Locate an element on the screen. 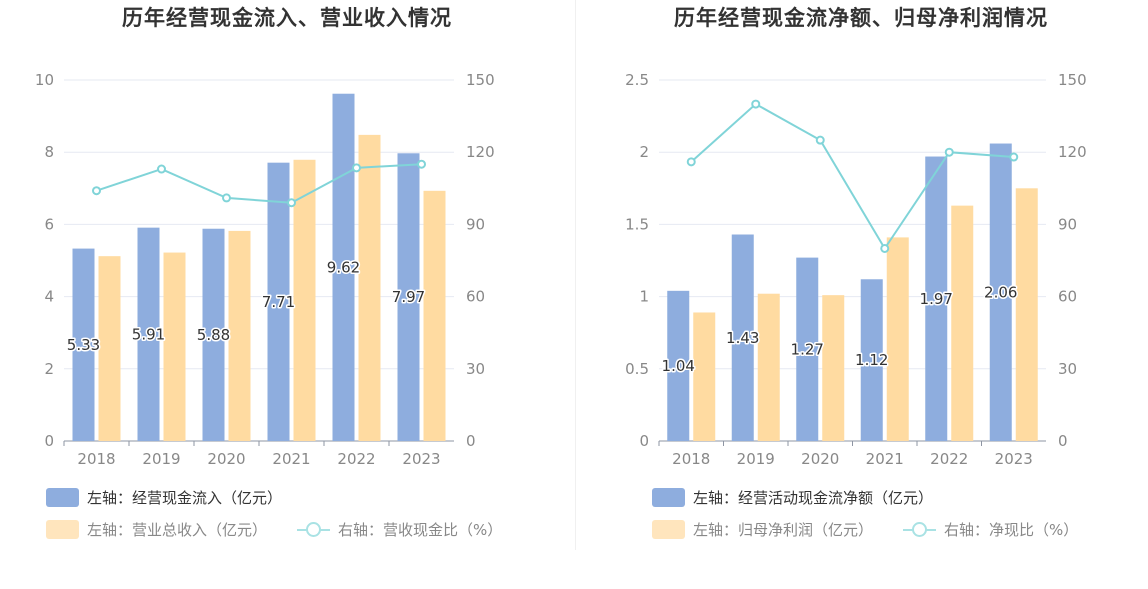  legend-label: 左轴：营业总收入（亿元） is located at coordinates (177, 530).